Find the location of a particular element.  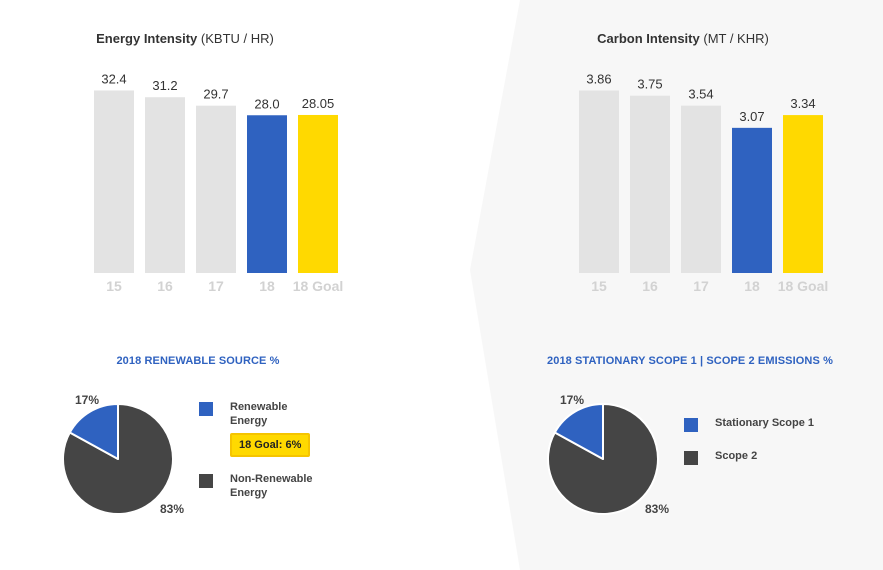

legend-label-scope2: Scope 2 is located at coordinates (736, 456).